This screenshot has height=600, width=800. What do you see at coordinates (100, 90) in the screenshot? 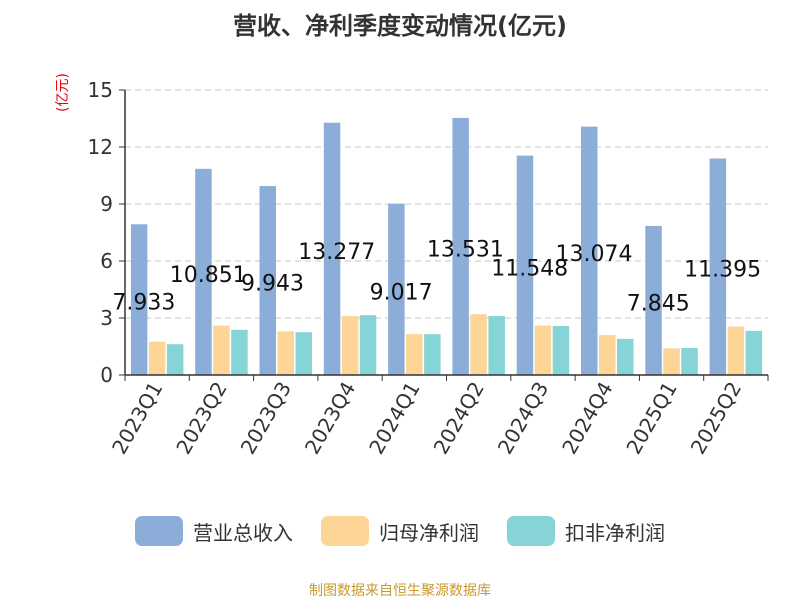
I see `y-tick-label: 15` at bounding box center [100, 90].